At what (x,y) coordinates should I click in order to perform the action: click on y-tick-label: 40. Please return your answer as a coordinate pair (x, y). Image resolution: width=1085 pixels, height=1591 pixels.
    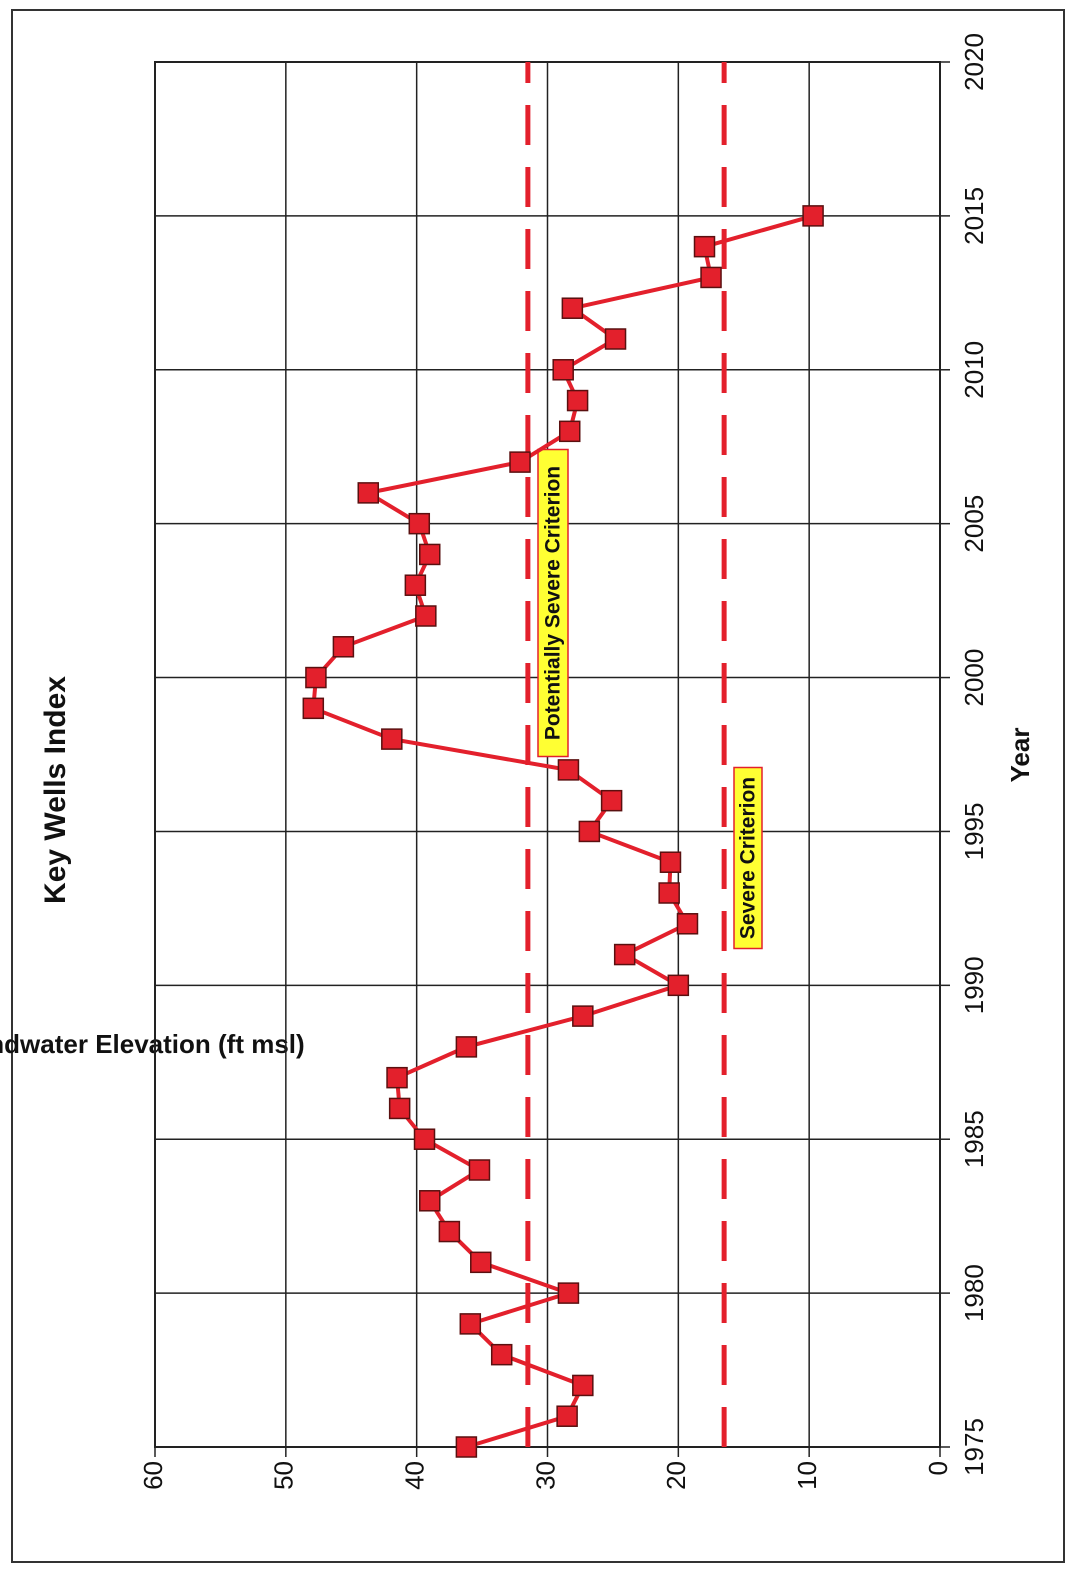
    Looking at the image, I should click on (415, 1475).